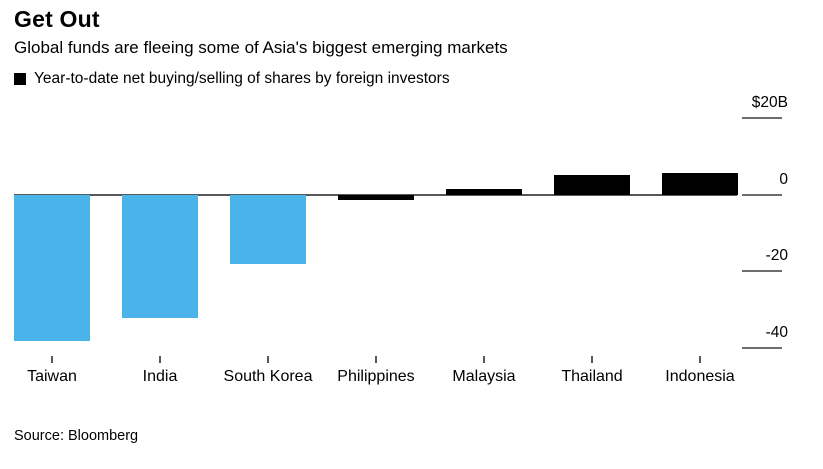 Image resolution: width=823 pixels, height=469 pixels. What do you see at coordinates (160, 256) in the screenshot?
I see `bar-india` at bounding box center [160, 256].